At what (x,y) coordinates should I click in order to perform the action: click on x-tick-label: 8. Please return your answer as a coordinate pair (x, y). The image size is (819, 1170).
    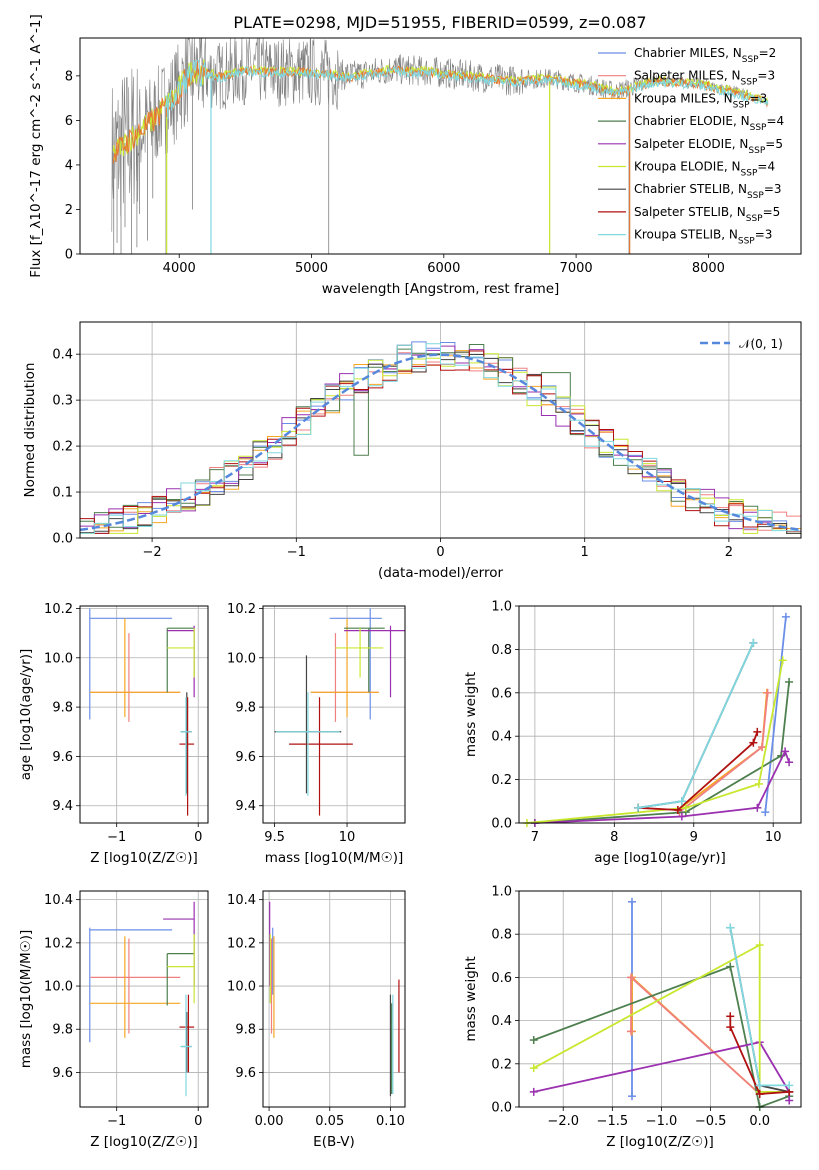
    Looking at the image, I should click on (614, 837).